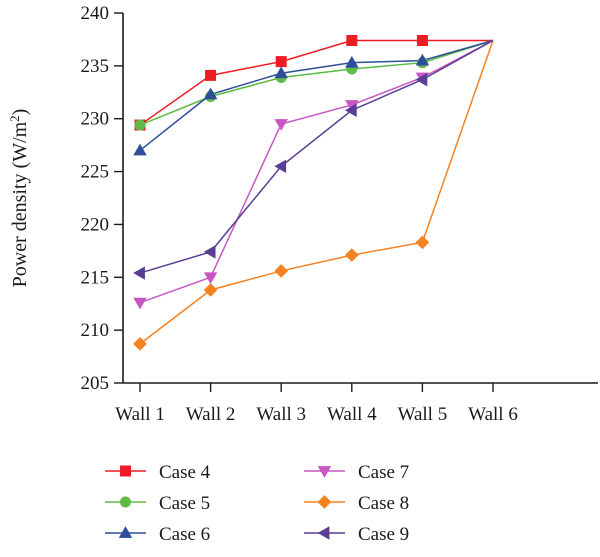 The height and width of the screenshot is (557, 600). I want to click on y-tick-label: 220, so click(95, 224).